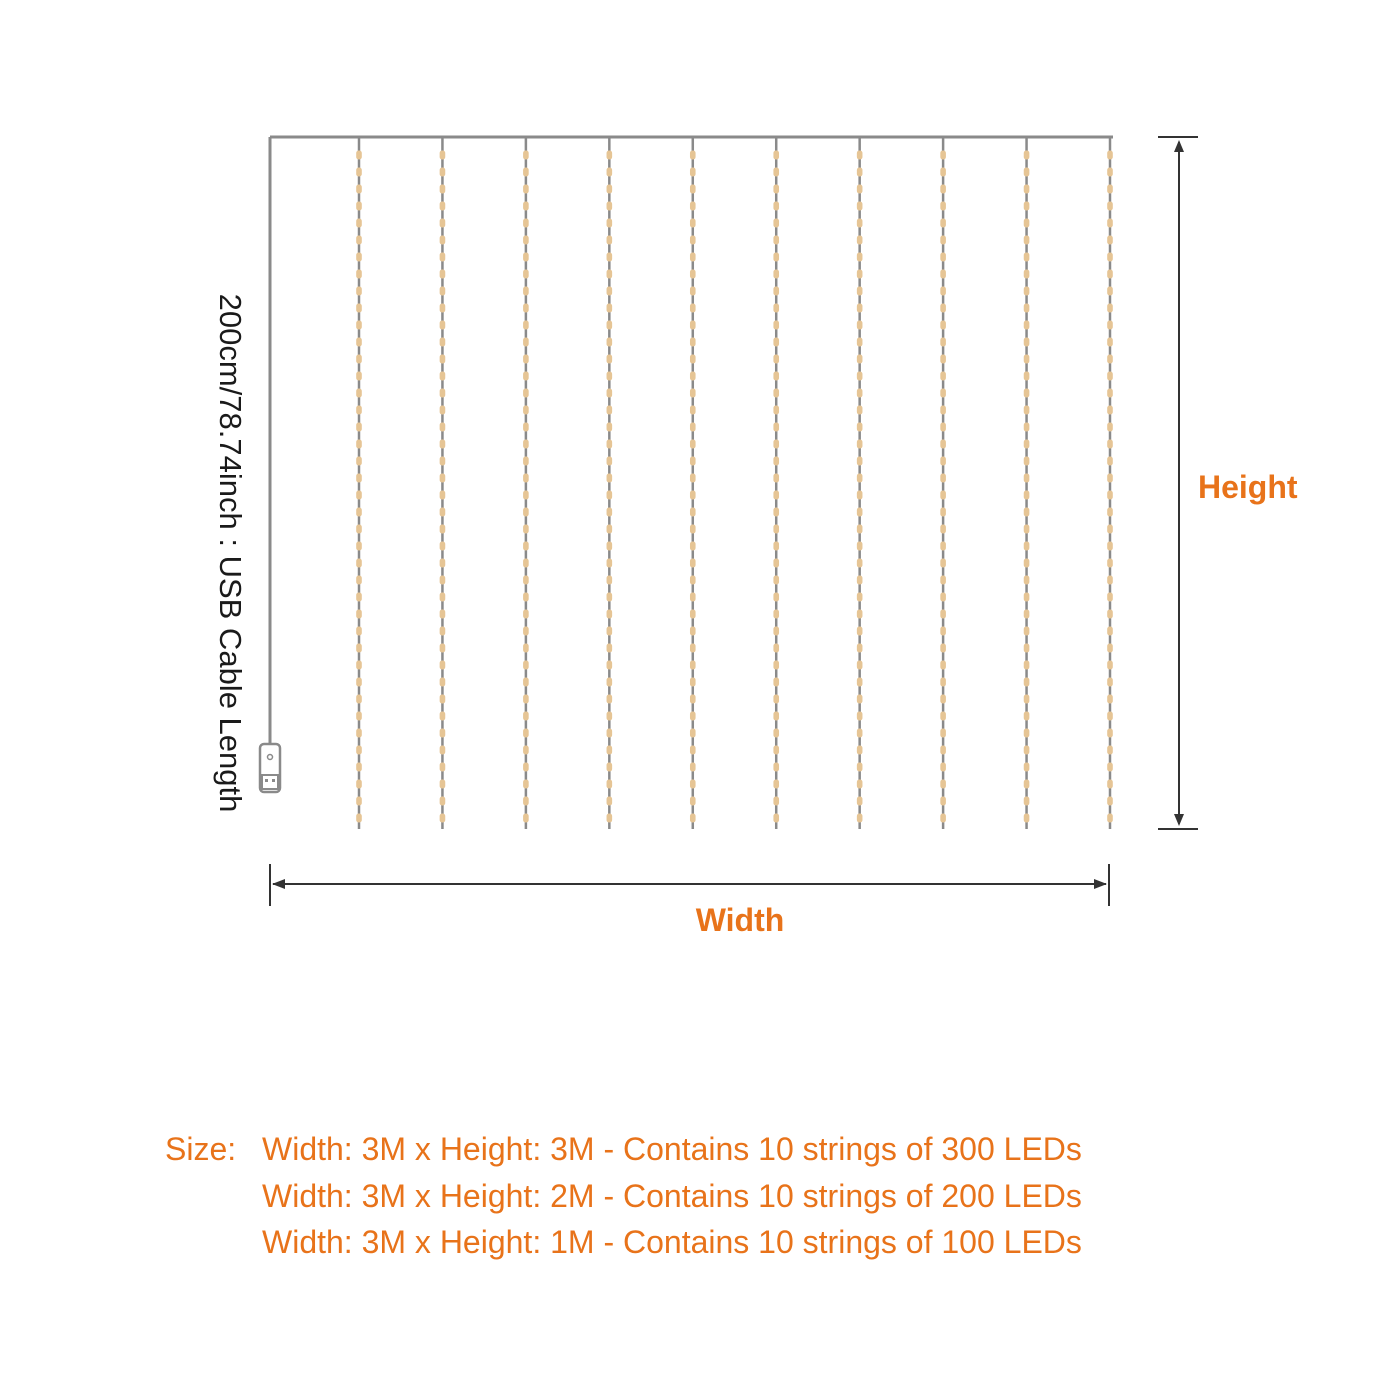 This screenshot has width=1400, height=1400. Describe the element at coordinates (1248, 487) in the screenshot. I see `height-label: Height` at that location.